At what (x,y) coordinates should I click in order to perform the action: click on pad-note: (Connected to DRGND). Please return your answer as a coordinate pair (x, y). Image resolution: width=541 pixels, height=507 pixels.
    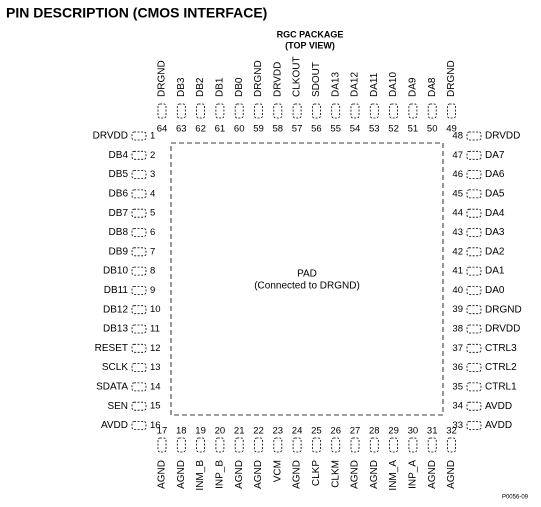
    Looking at the image, I should click on (307, 286).